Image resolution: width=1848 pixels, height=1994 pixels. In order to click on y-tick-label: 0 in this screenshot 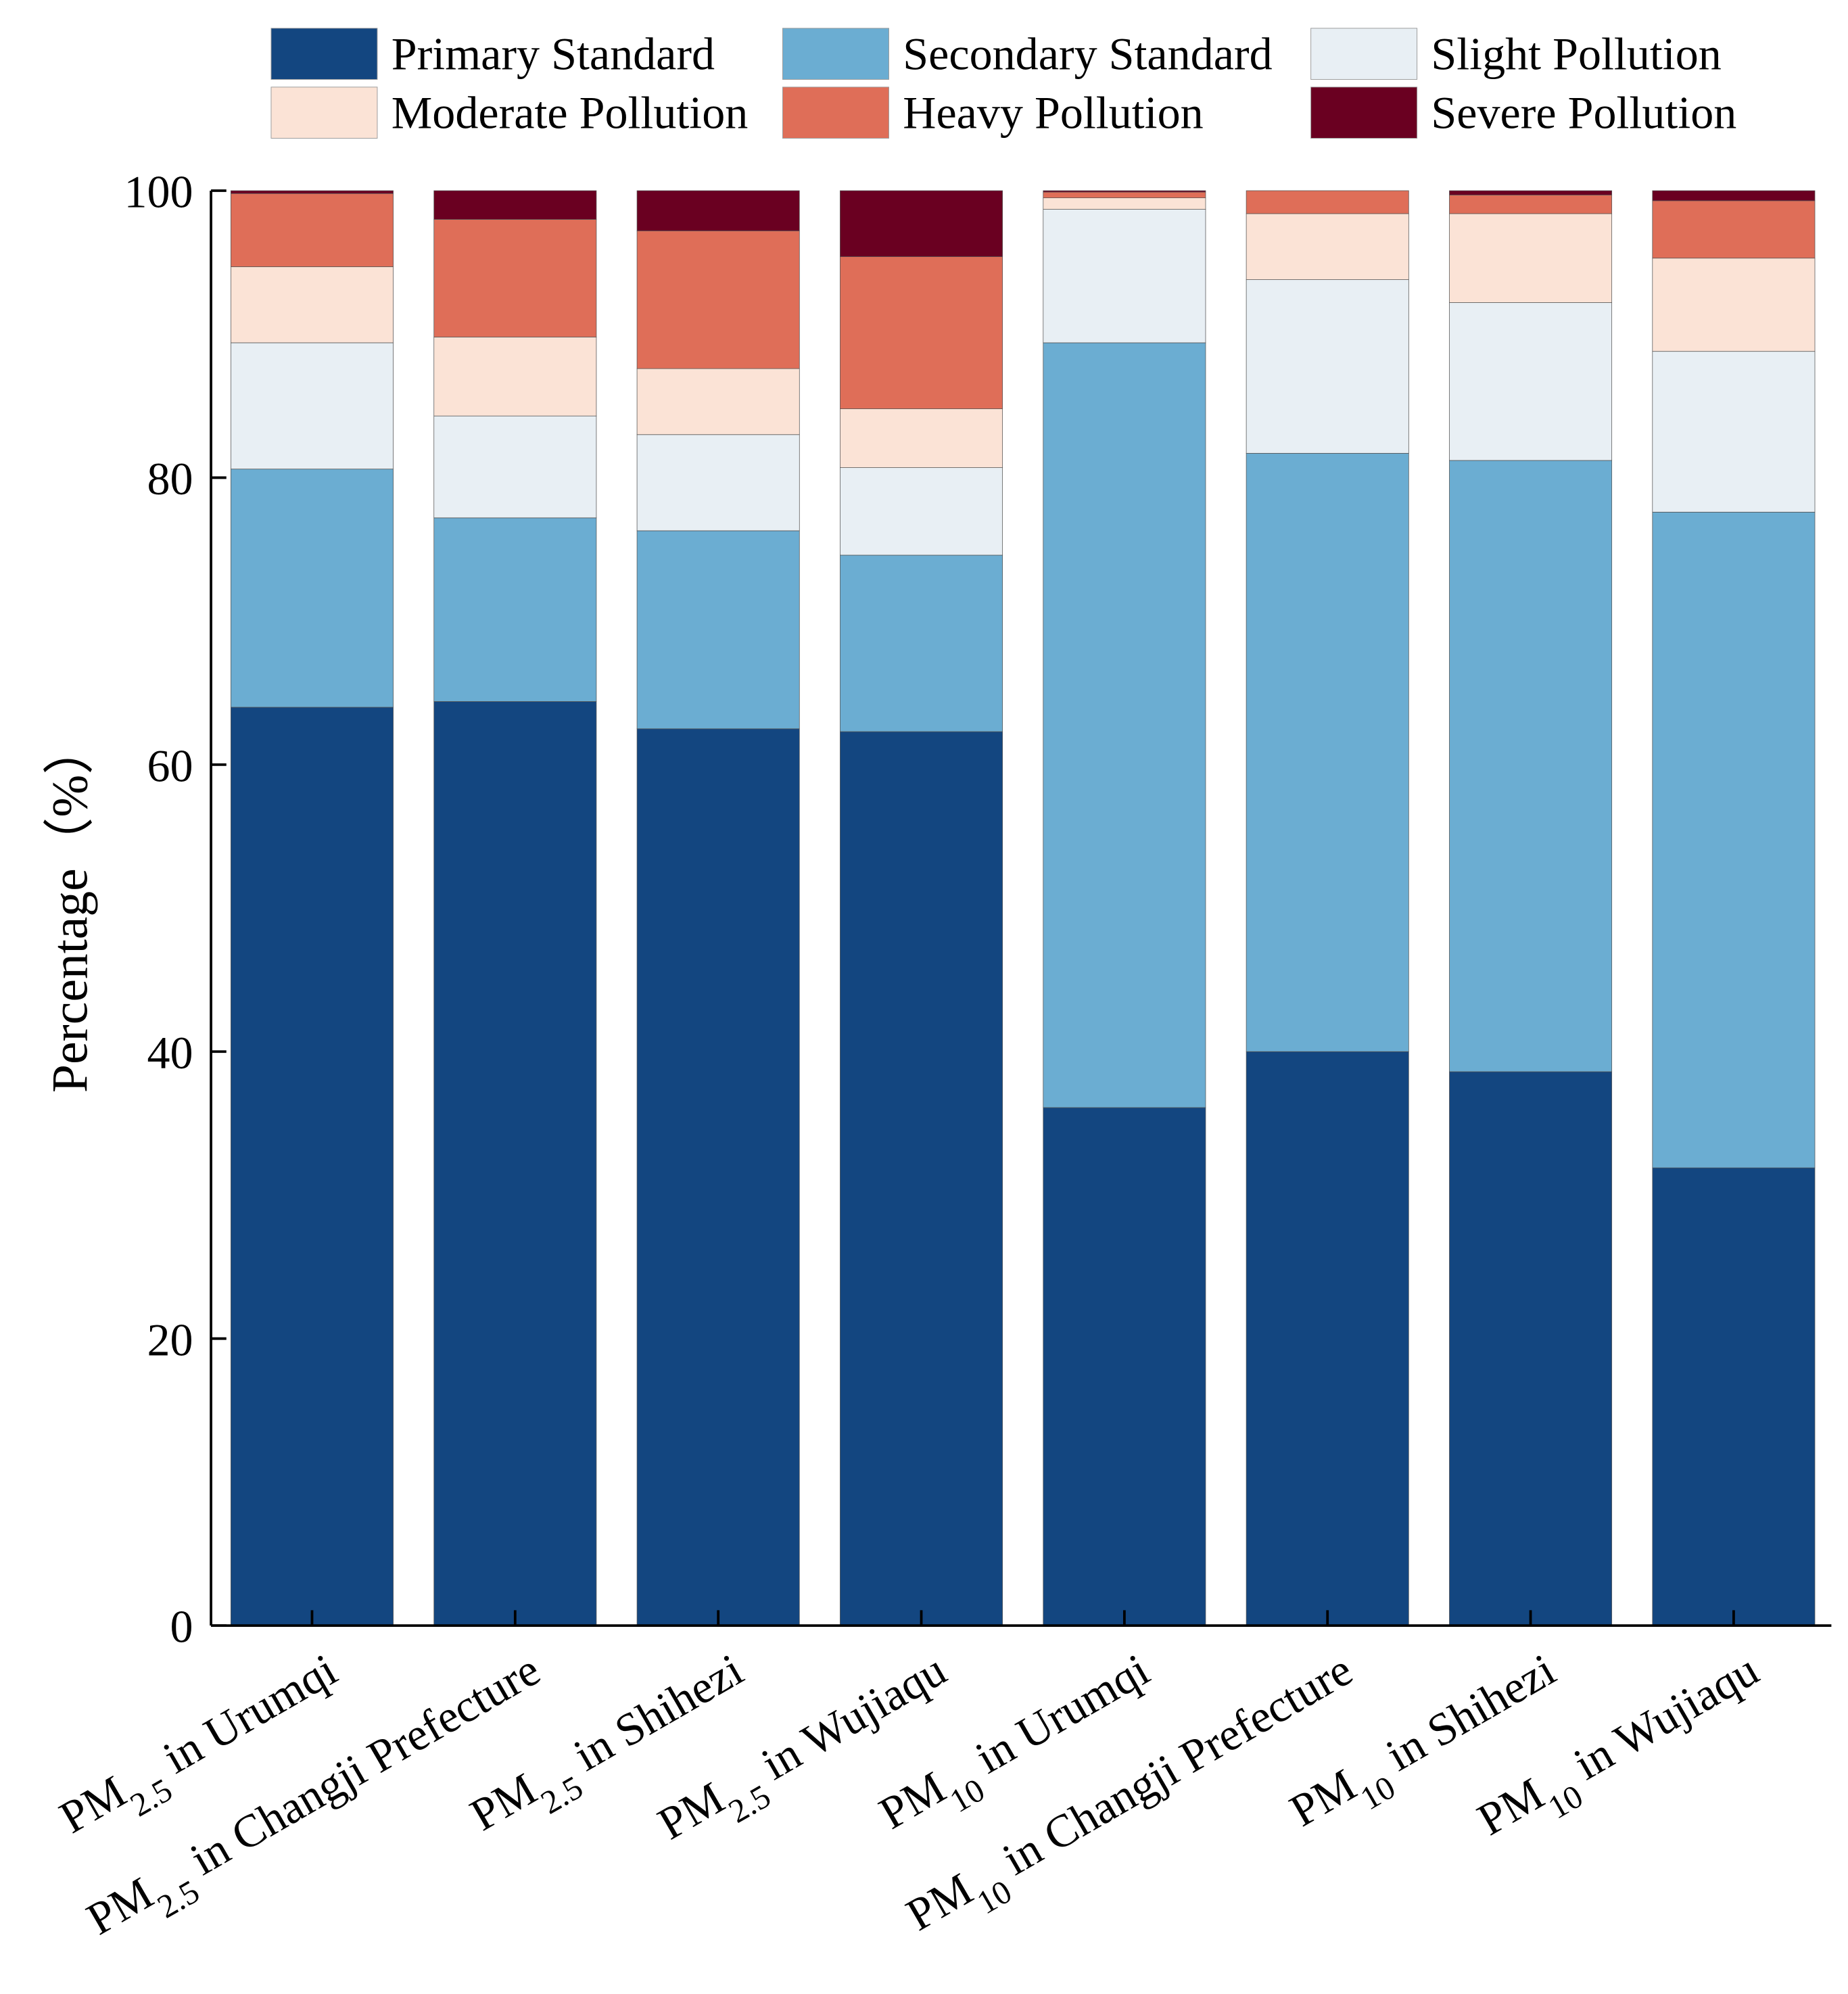, I will do `click(182, 1627)`.